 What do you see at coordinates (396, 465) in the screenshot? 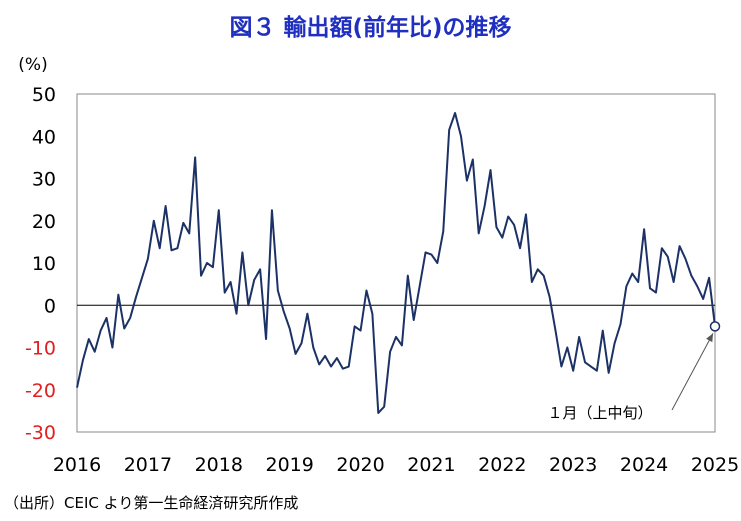
I see `x-axis-ticks: 2016 2017 2018 2019 2020 2021 2022 2023 2024 2025` at bounding box center [396, 465].